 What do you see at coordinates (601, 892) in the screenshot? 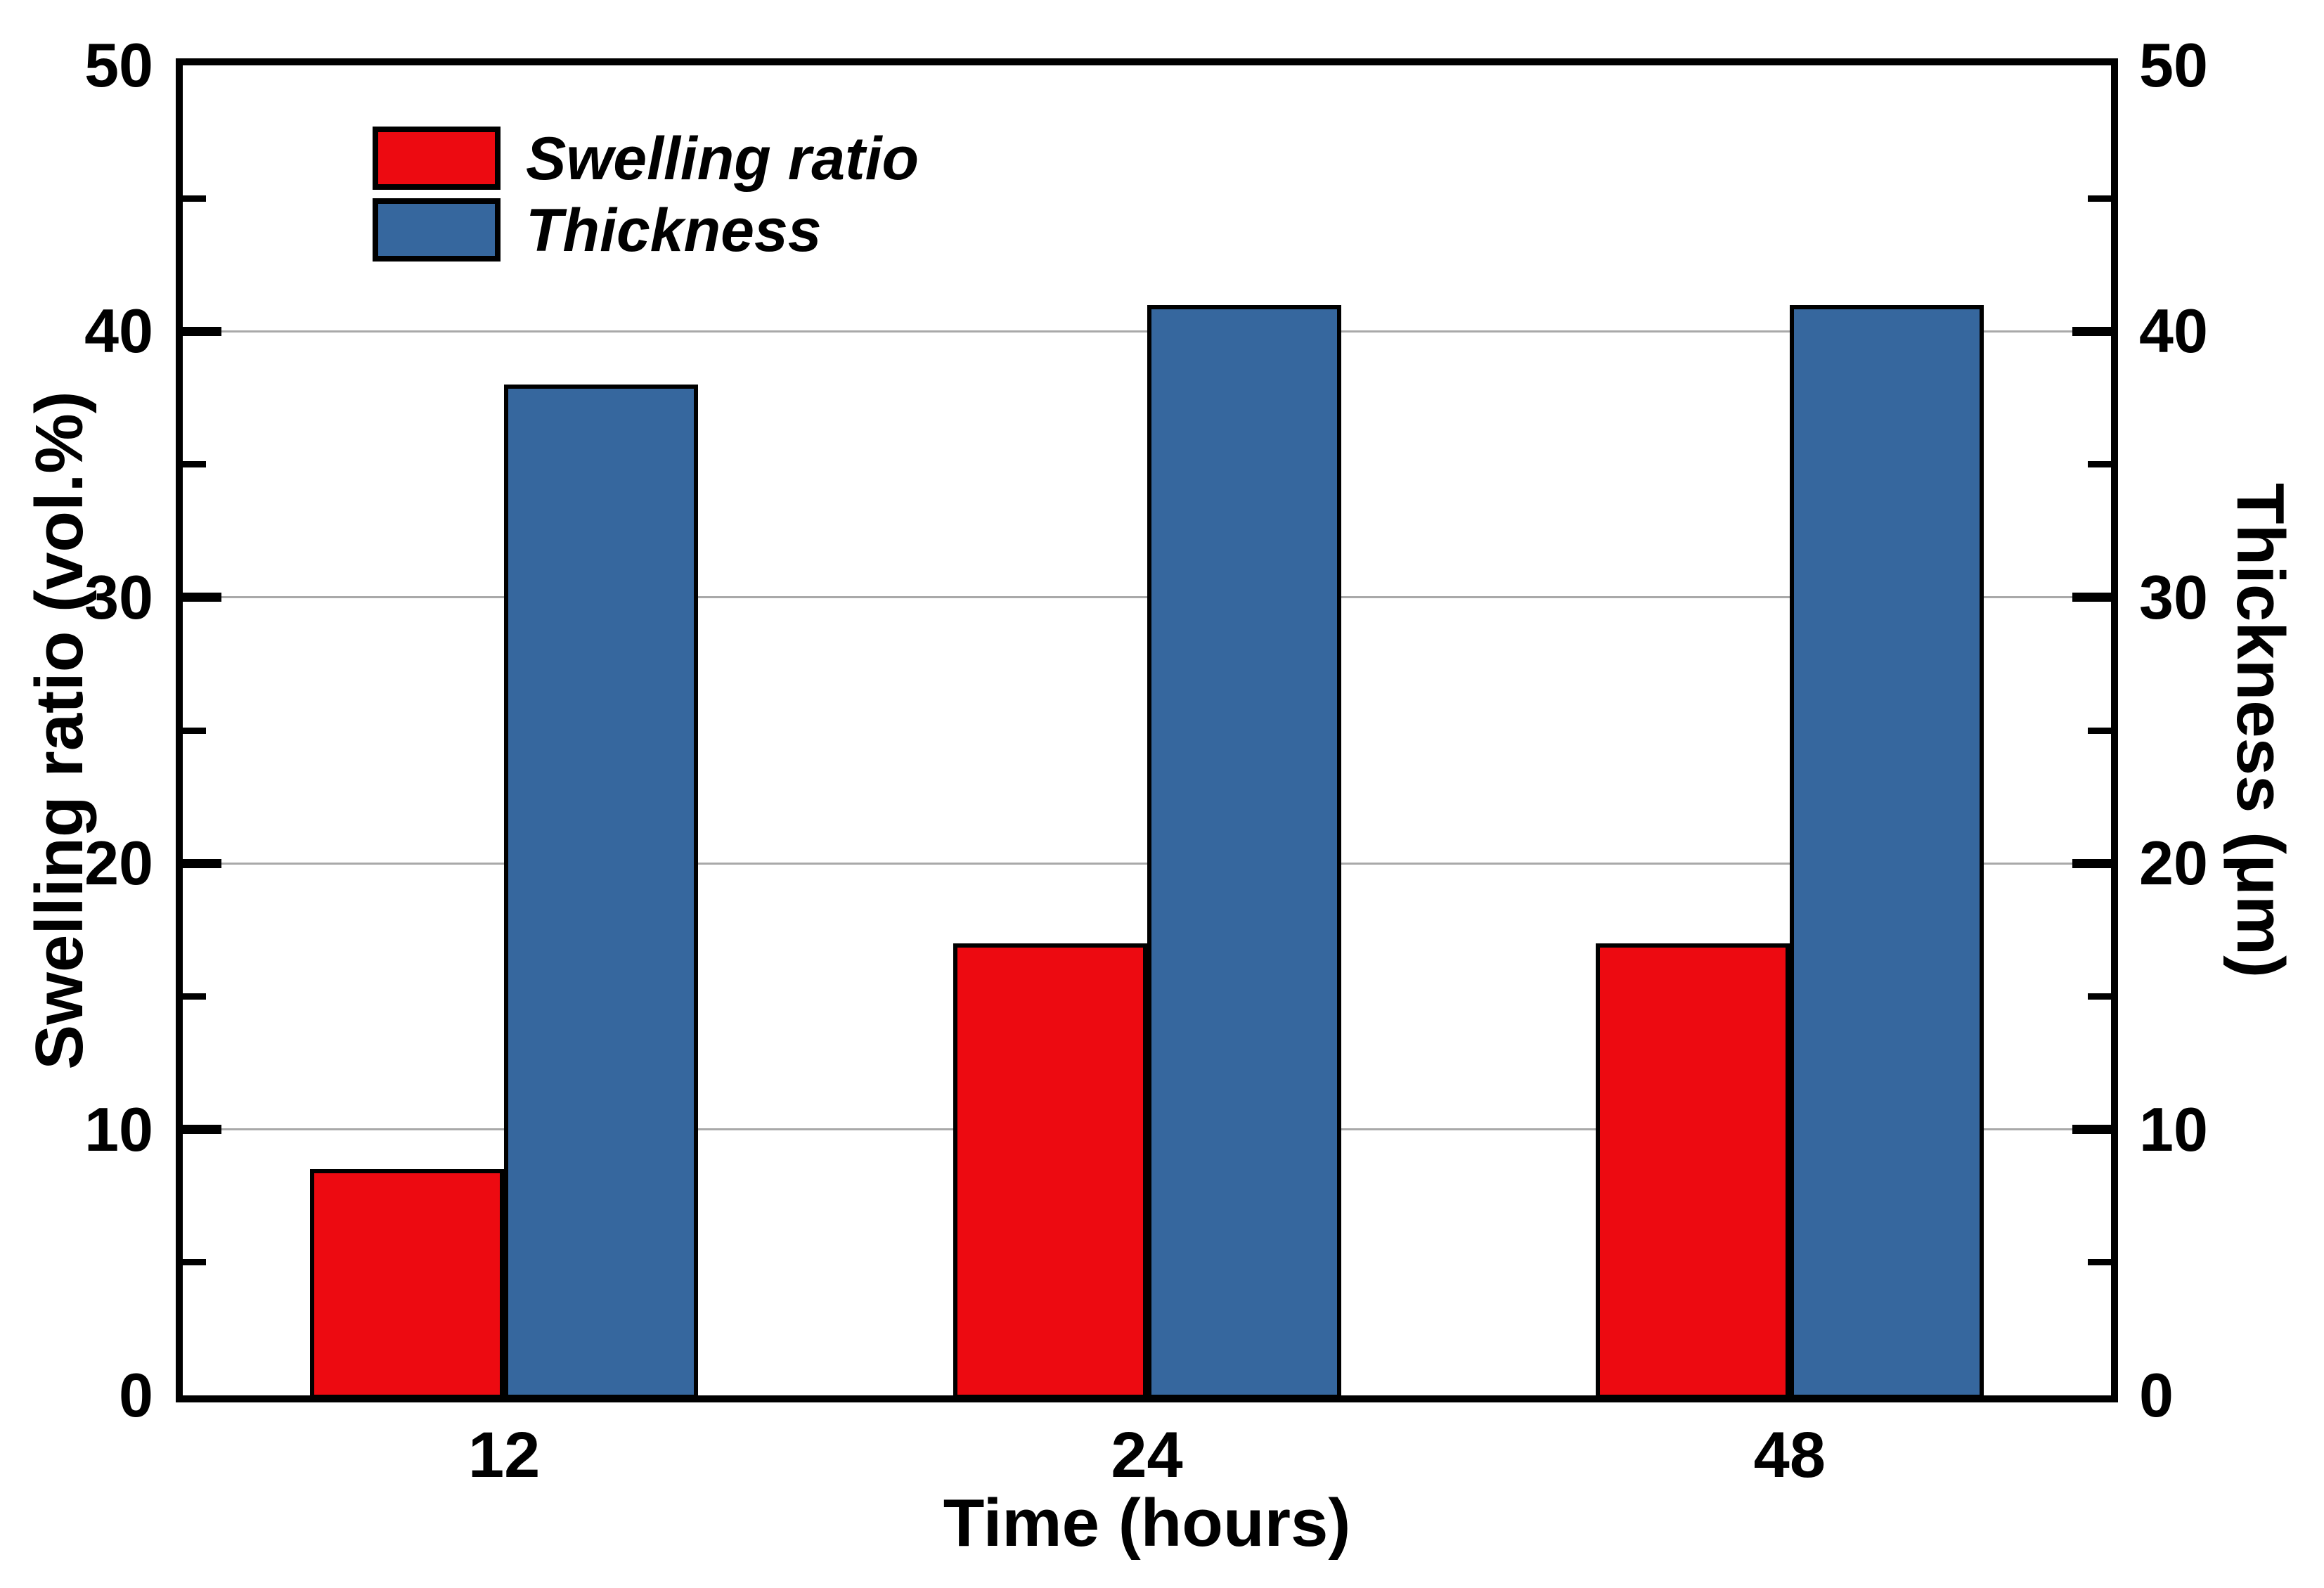
I see `bar-thickness-12h` at bounding box center [601, 892].